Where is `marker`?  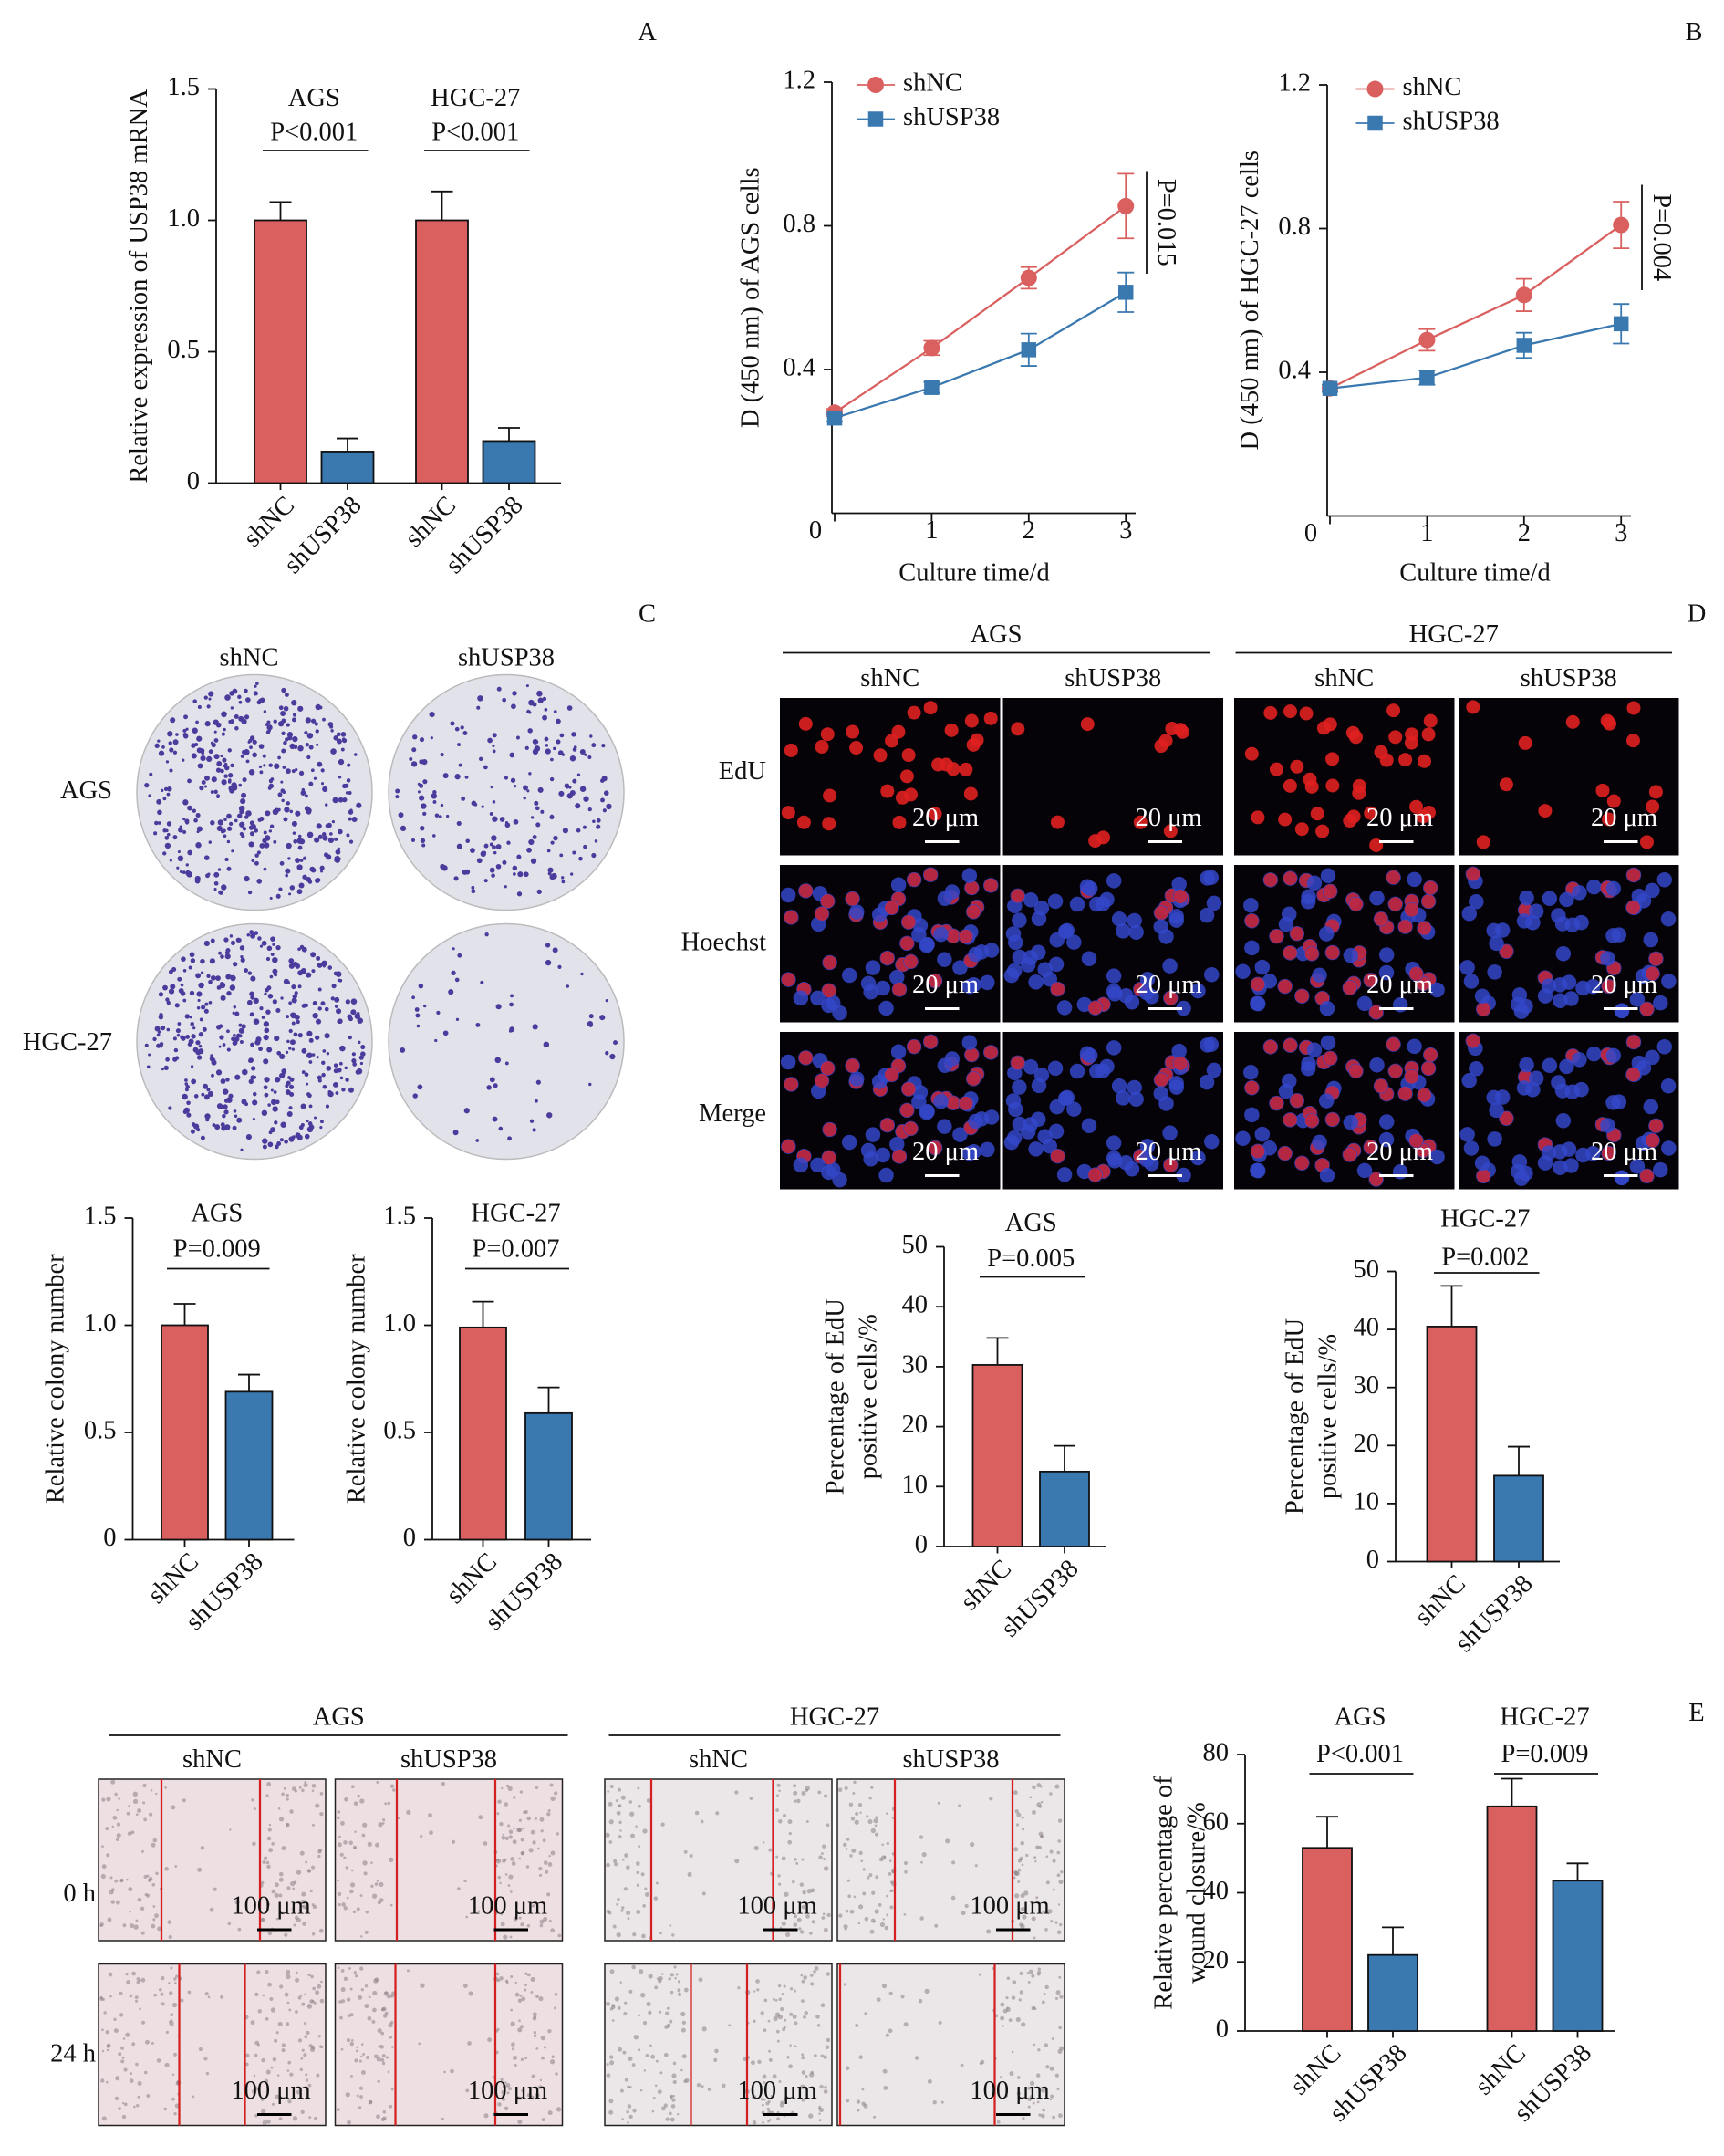
marker is located at coordinates (1125, 292).